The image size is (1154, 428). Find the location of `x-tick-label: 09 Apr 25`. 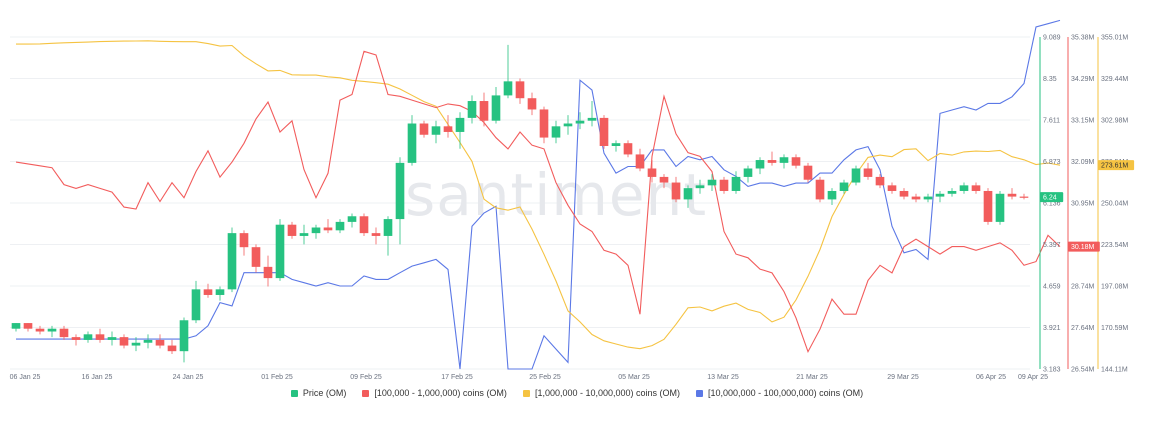

x-tick-label: 09 Apr 25 is located at coordinates (1033, 377).